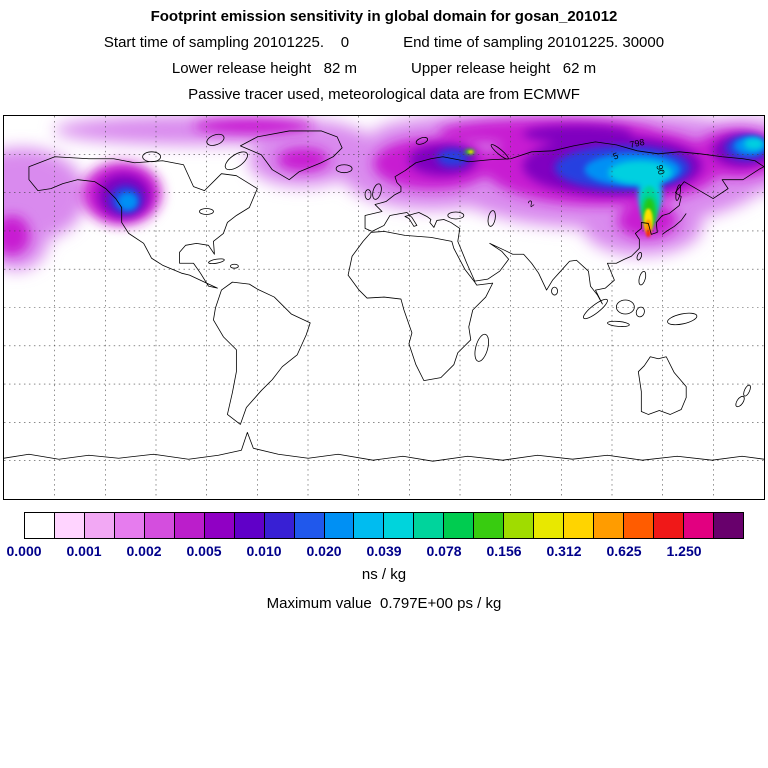  Describe the element at coordinates (624, 551) in the screenshot. I see `colorbar-tick-0.625: 0.625` at that location.